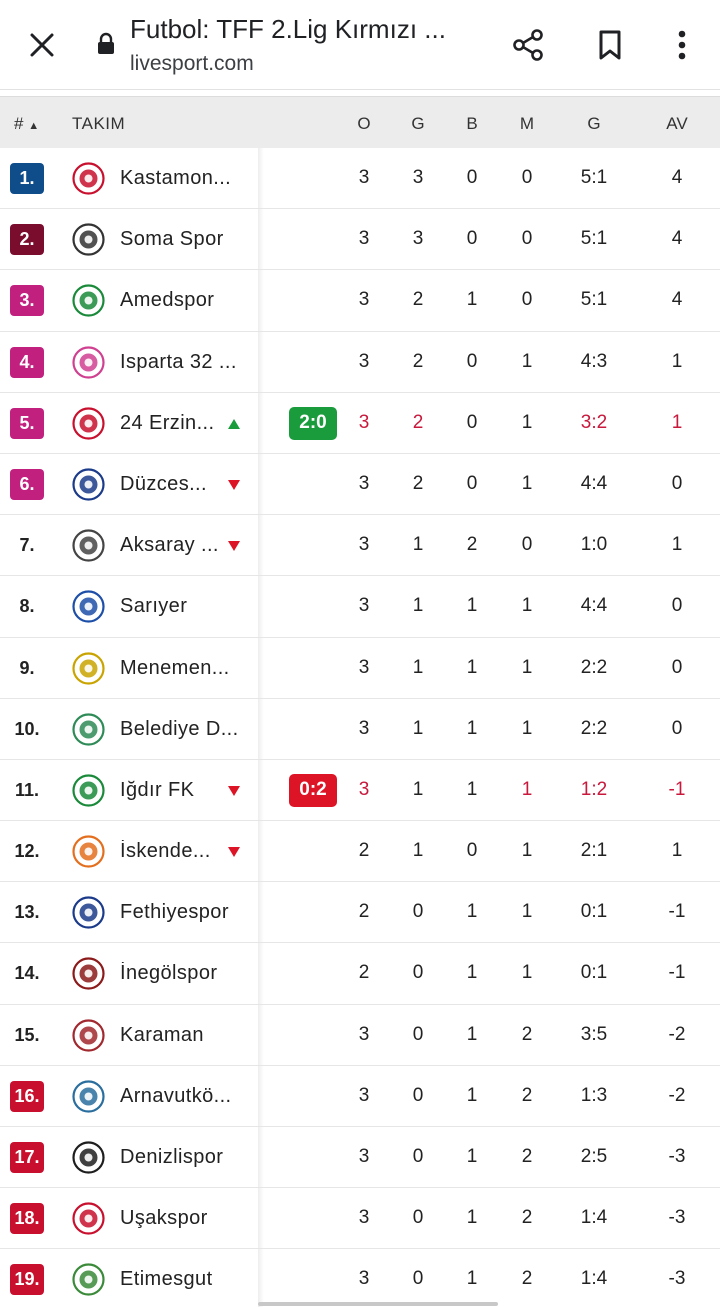 This screenshot has width=720, height=1307. What do you see at coordinates (360, 240) in the screenshot?
I see `table-row: 2. Soma Spor 3 3 0 0 5:1 4` at bounding box center [360, 240].